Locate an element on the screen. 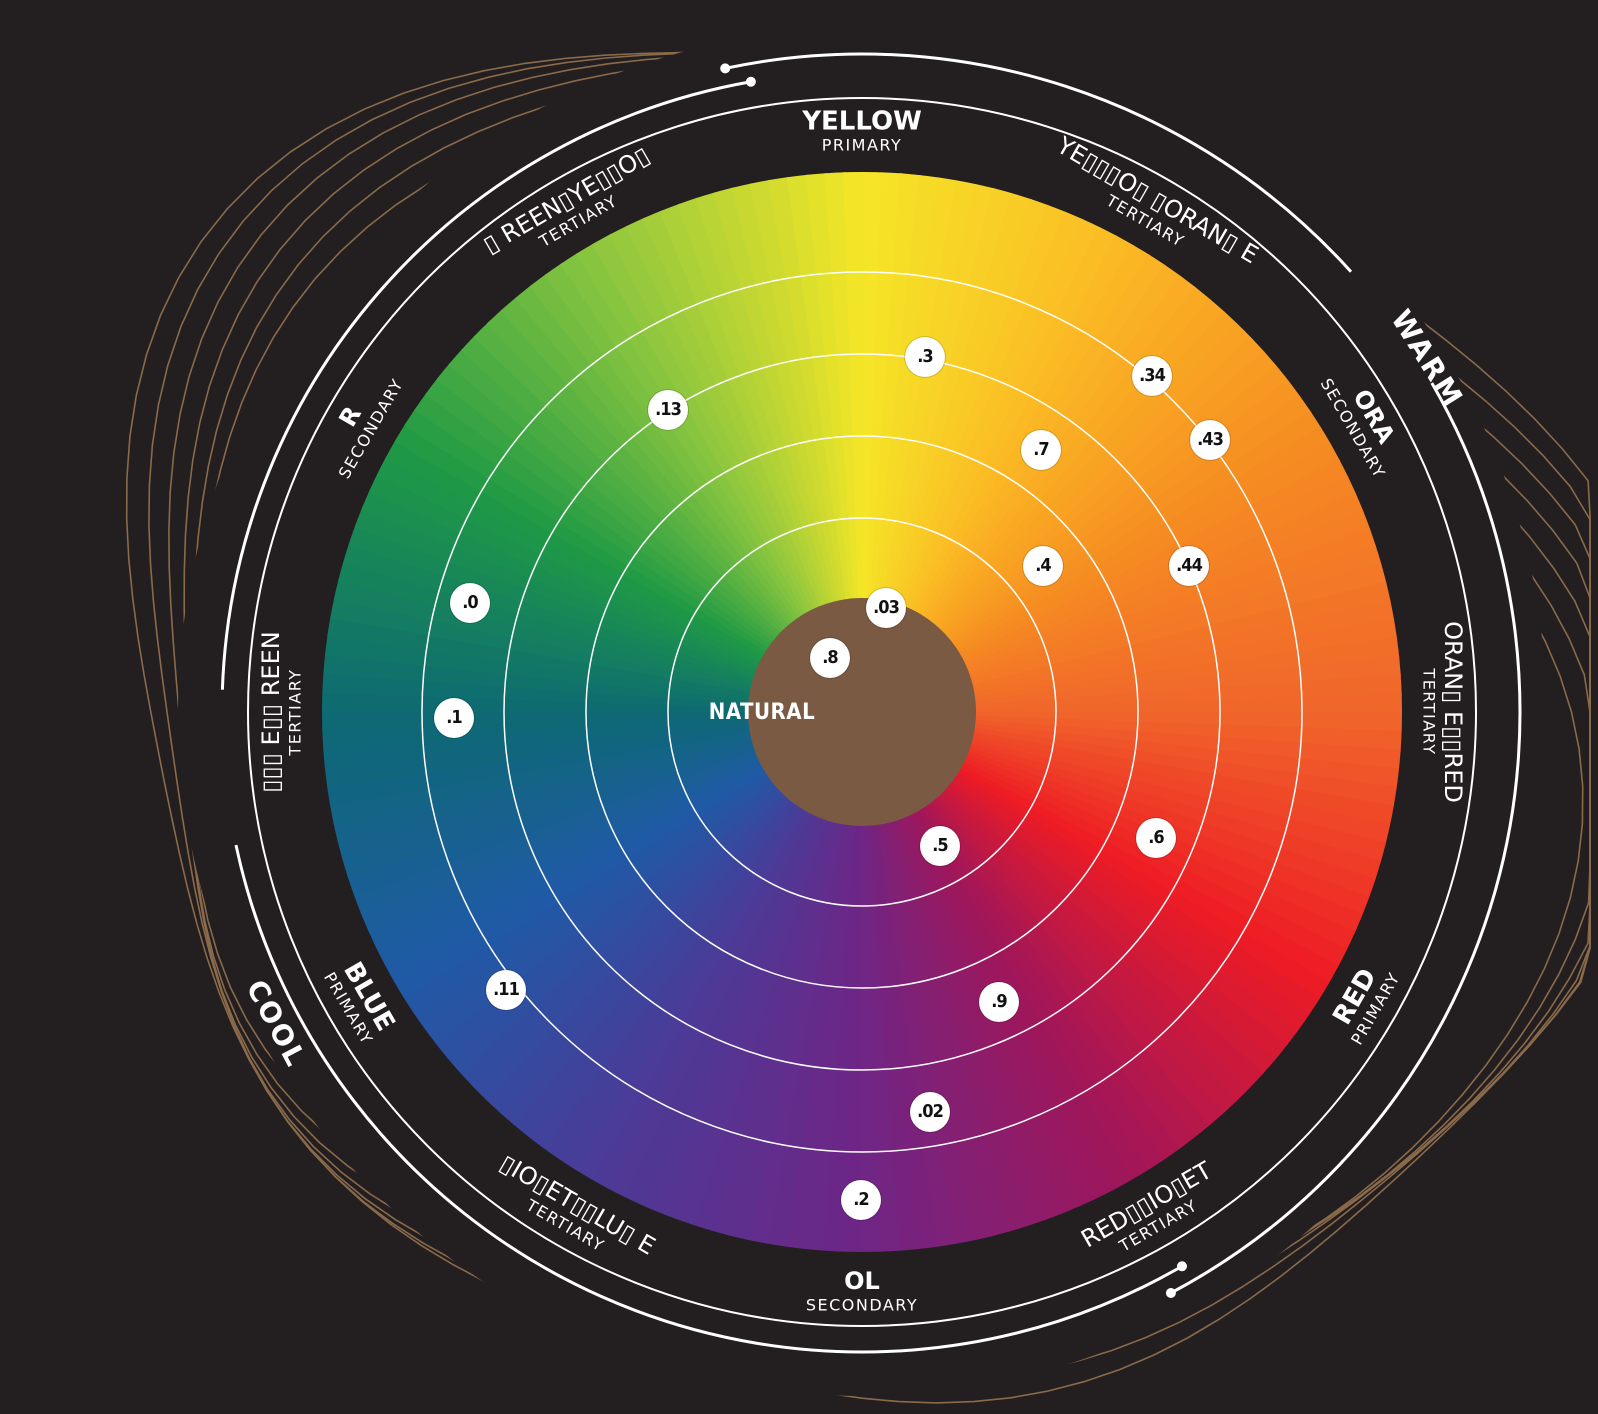 The image size is (1598, 1414). value-marker: .1 is located at coordinates (454, 718).